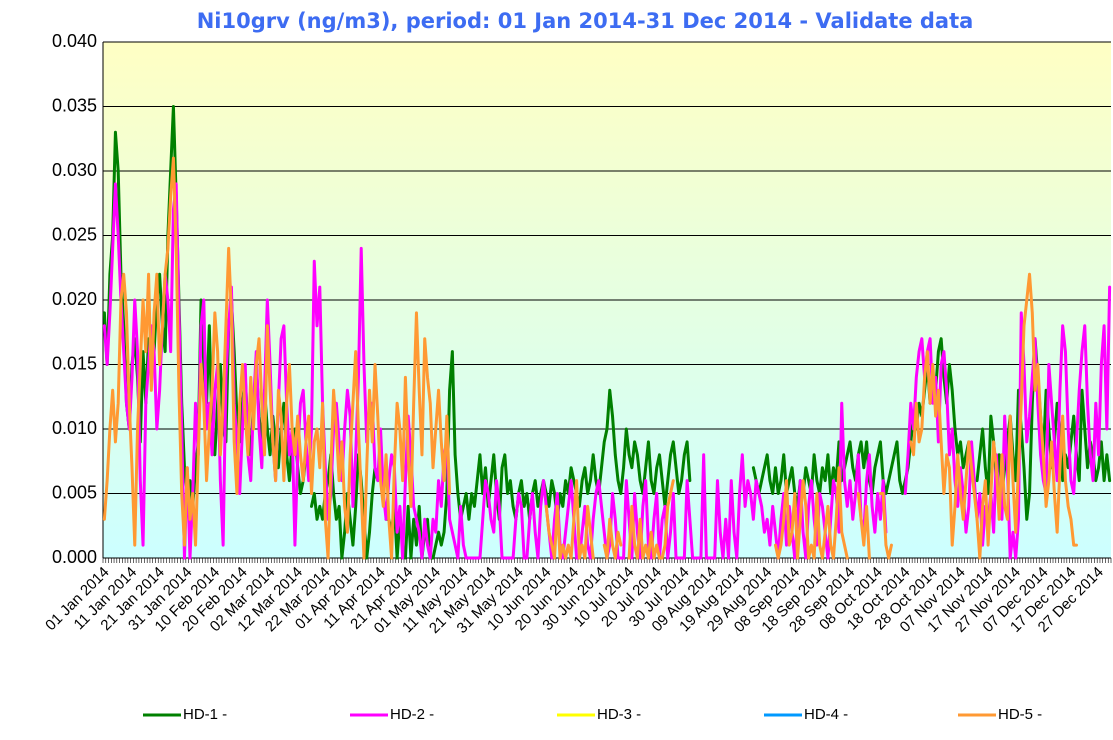  I want to click on y-tick-label: 0.000, so click(74, 557).